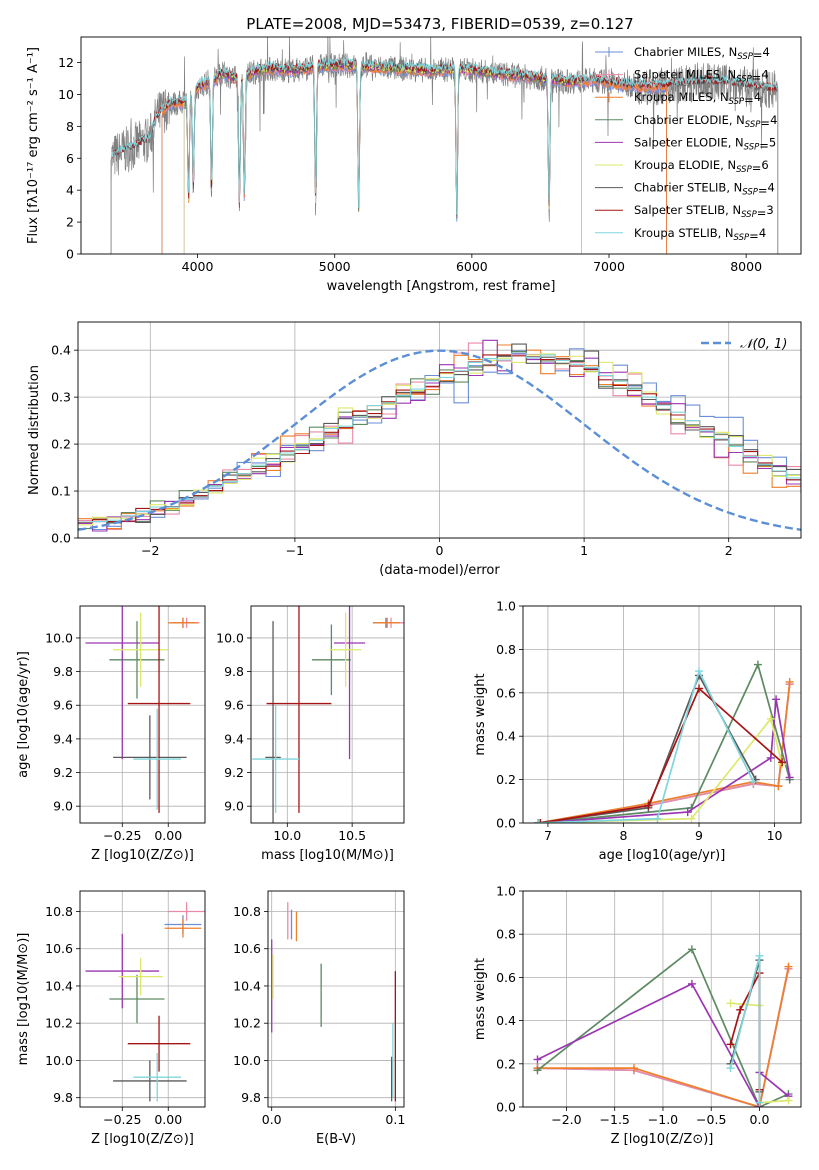 The width and height of the screenshot is (819, 1170). Describe the element at coordinates (441, 286) in the screenshot. I see `x-axis-label: wavelength [Angstrom, rest frame]` at that location.